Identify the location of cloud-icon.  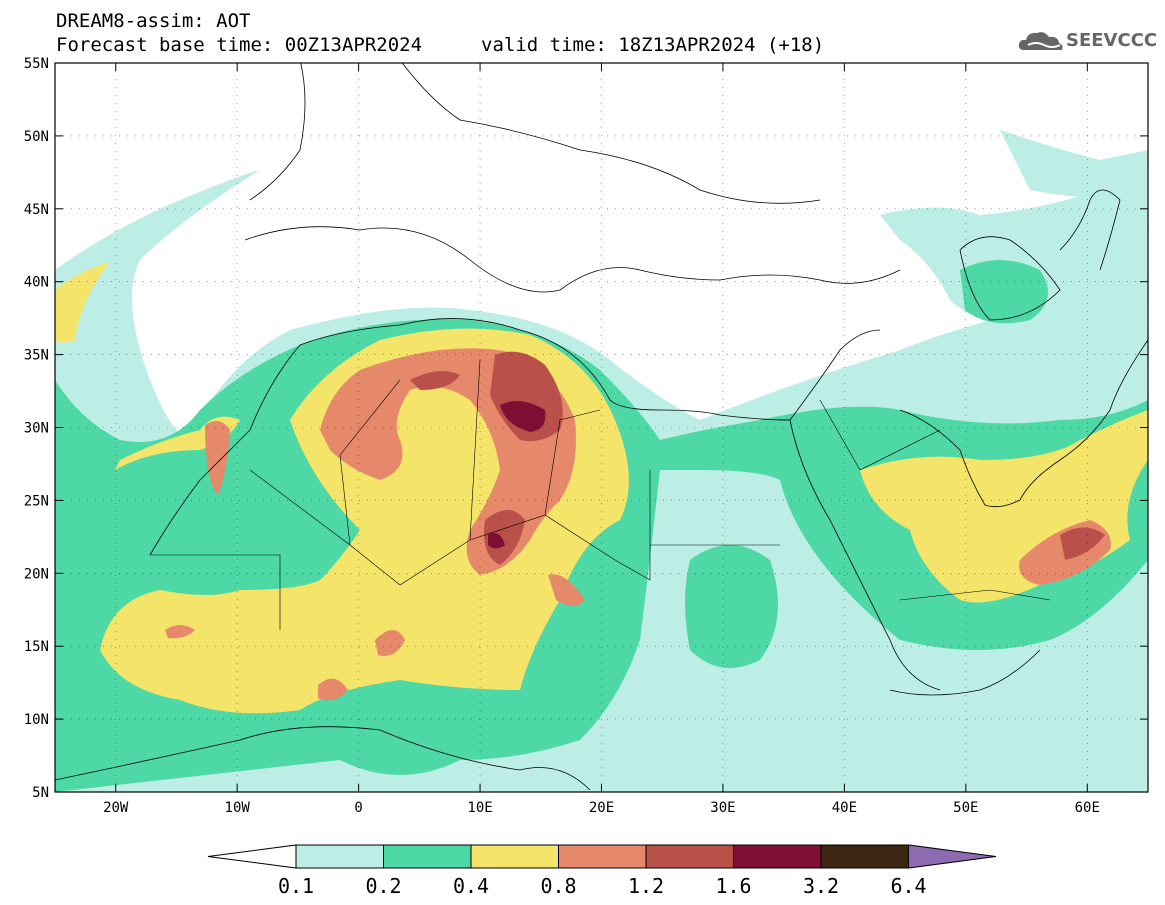
(1040, 41).